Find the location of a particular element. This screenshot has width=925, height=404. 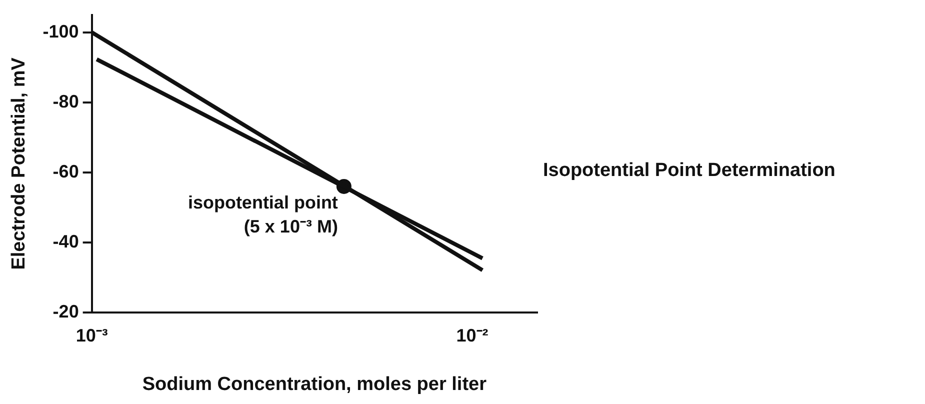

annotation: isopotential point is located at coordinates (263, 202).